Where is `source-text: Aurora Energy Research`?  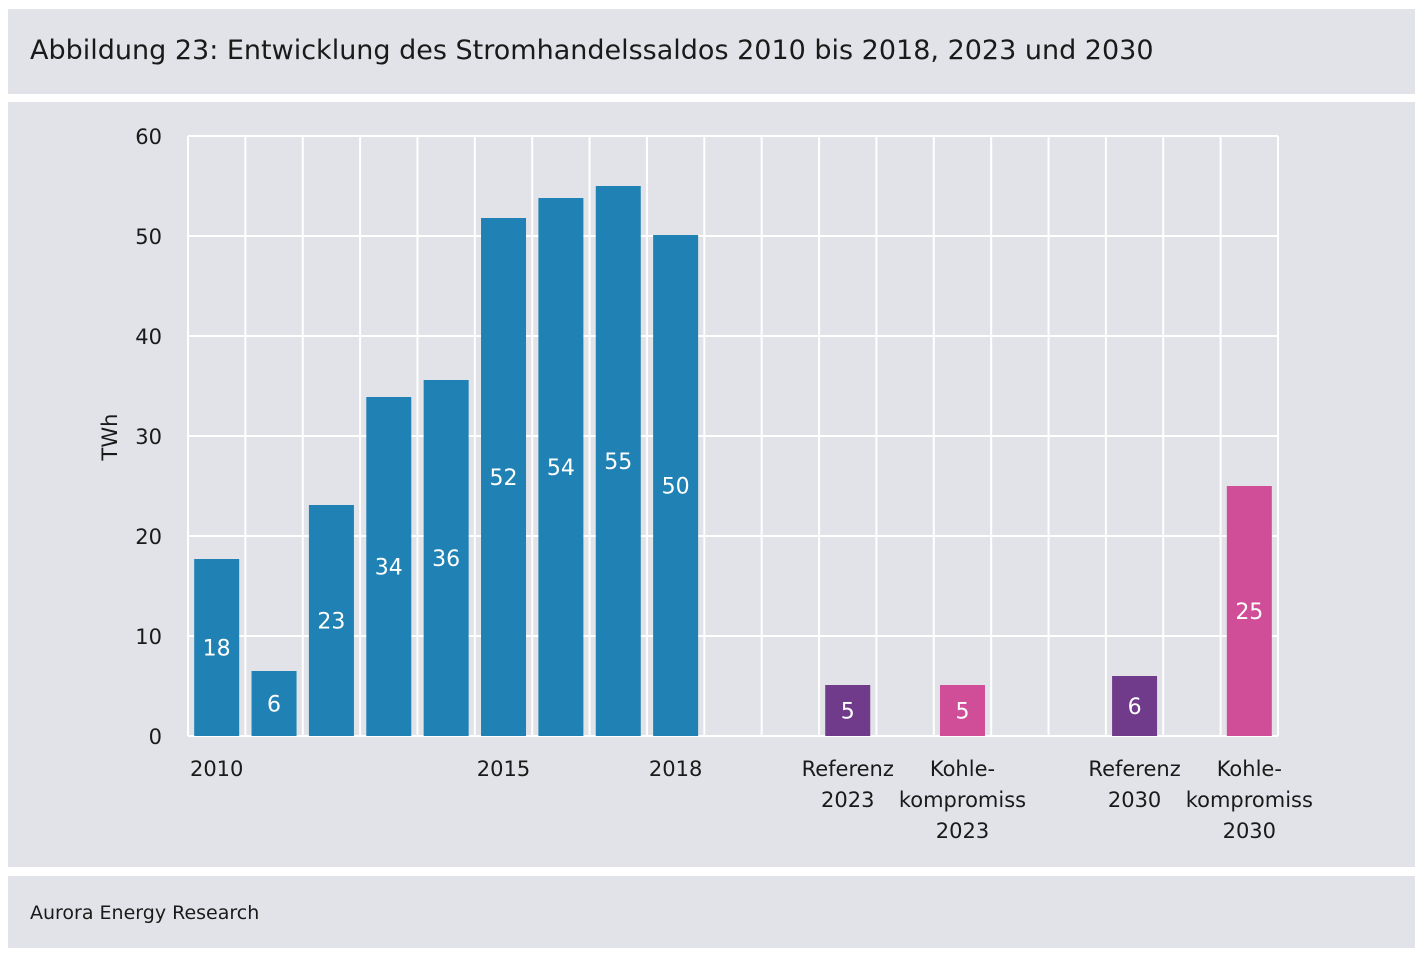
source-text: Aurora Energy Research is located at coordinates (145, 913).